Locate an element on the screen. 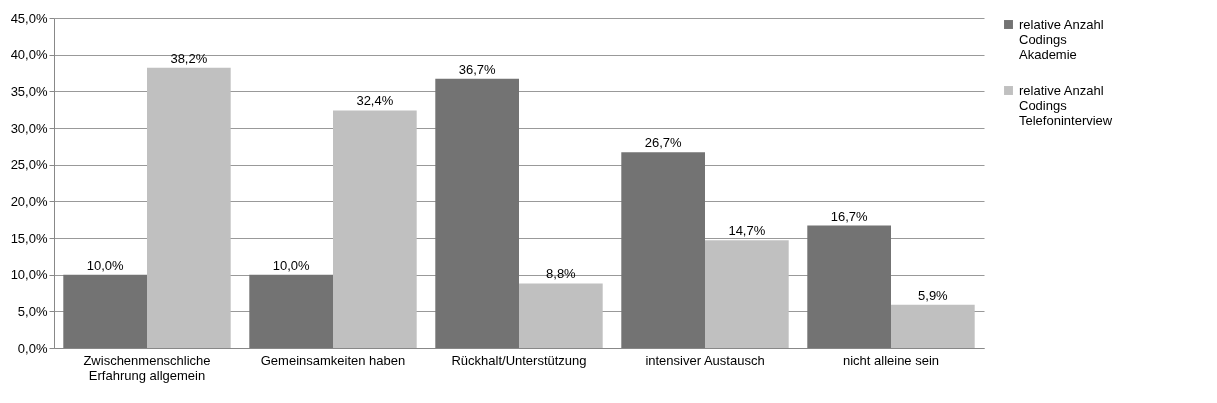 This screenshot has width=1217, height=403. y-tick-label: 10,0% is located at coordinates (29, 275).